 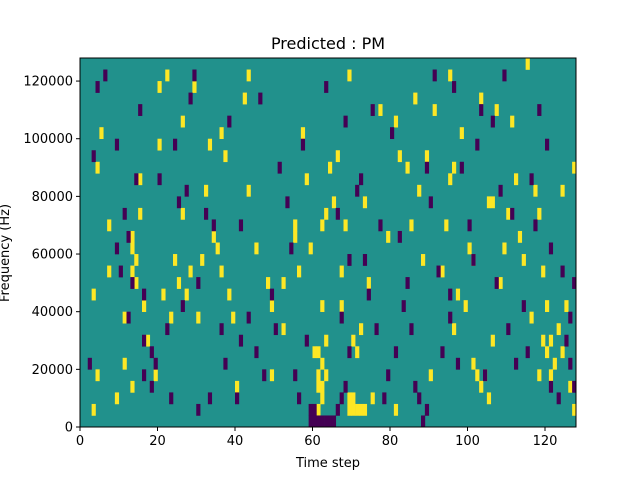 What do you see at coordinates (80, 441) in the screenshot?
I see `x-tick-label: 0` at bounding box center [80, 441].